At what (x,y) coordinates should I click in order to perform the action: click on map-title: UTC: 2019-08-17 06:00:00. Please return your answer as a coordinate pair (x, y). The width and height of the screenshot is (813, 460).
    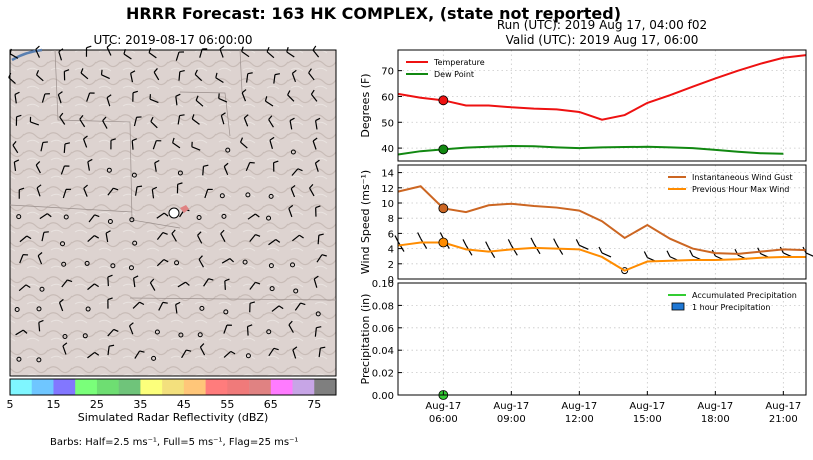
    Looking at the image, I should click on (173, 40).